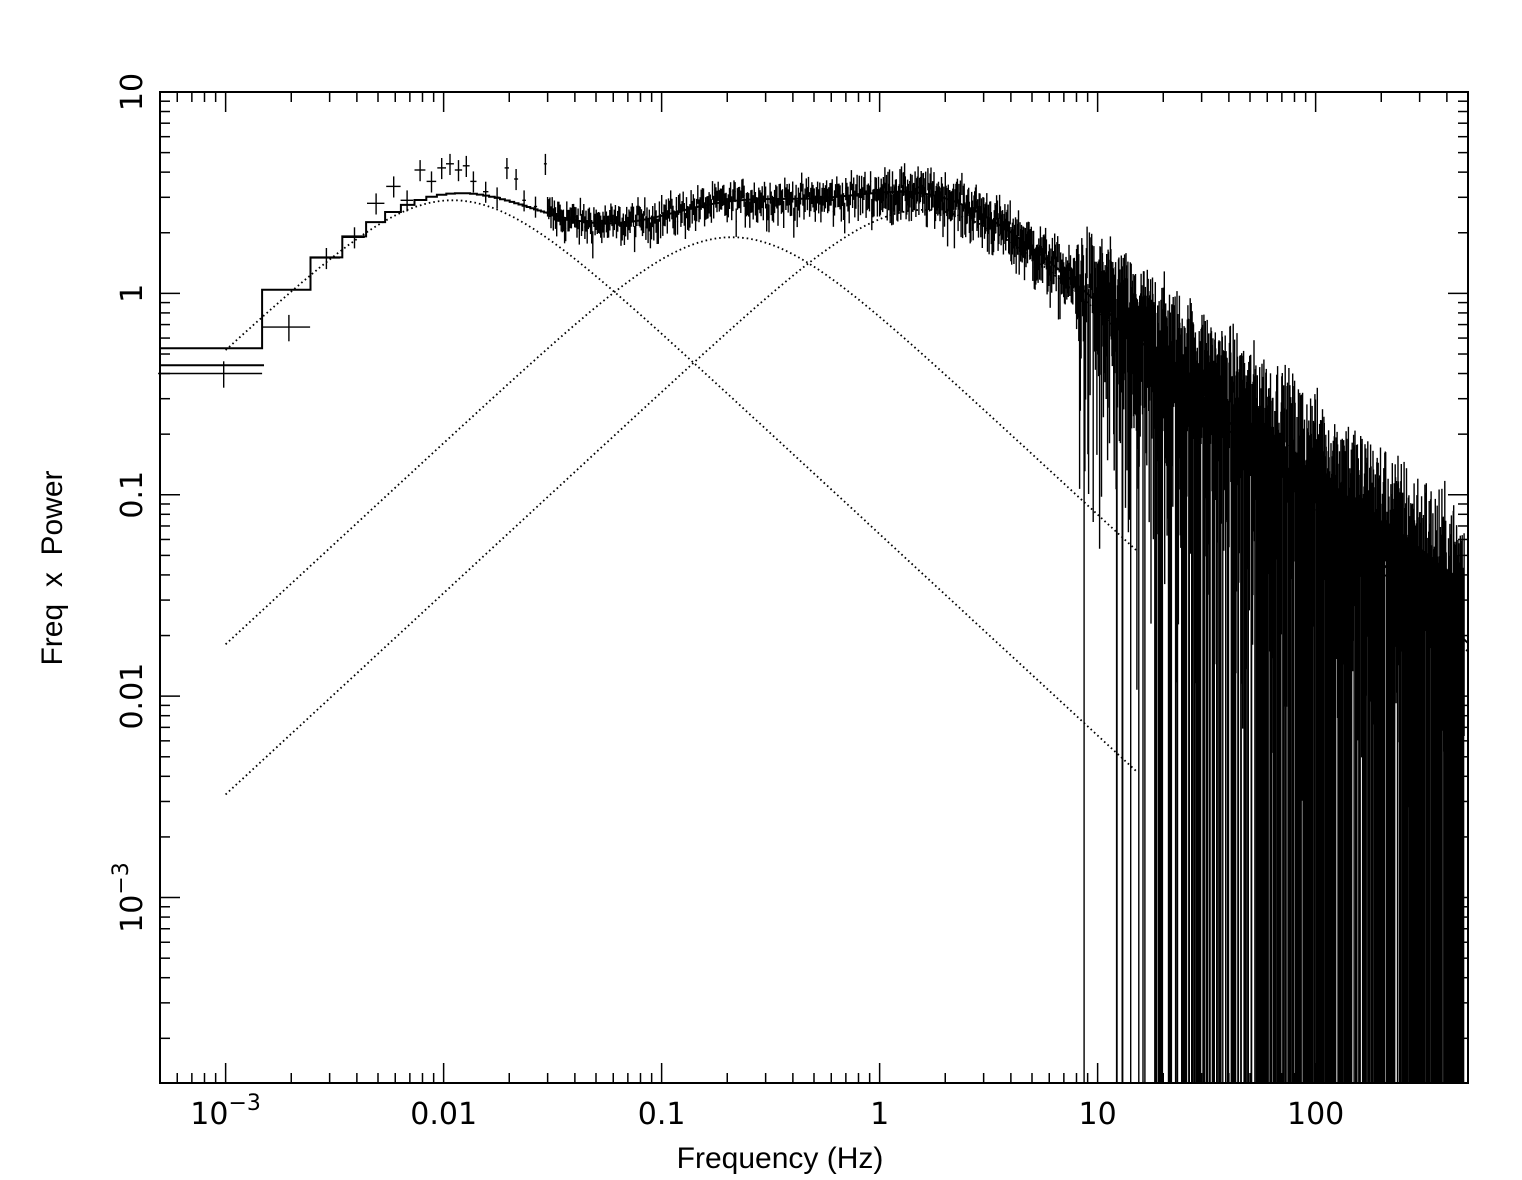  I want to click on x-axis-label: Frequency (Hz), so click(780, 1158).